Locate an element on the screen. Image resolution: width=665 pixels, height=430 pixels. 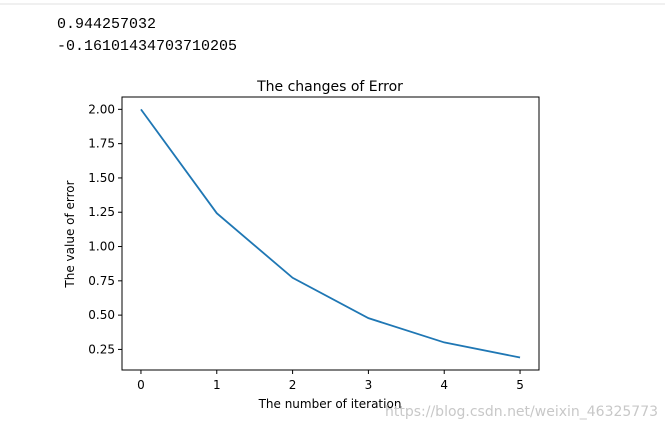
y-tick-label: 1.75 is located at coordinates (101, 144).